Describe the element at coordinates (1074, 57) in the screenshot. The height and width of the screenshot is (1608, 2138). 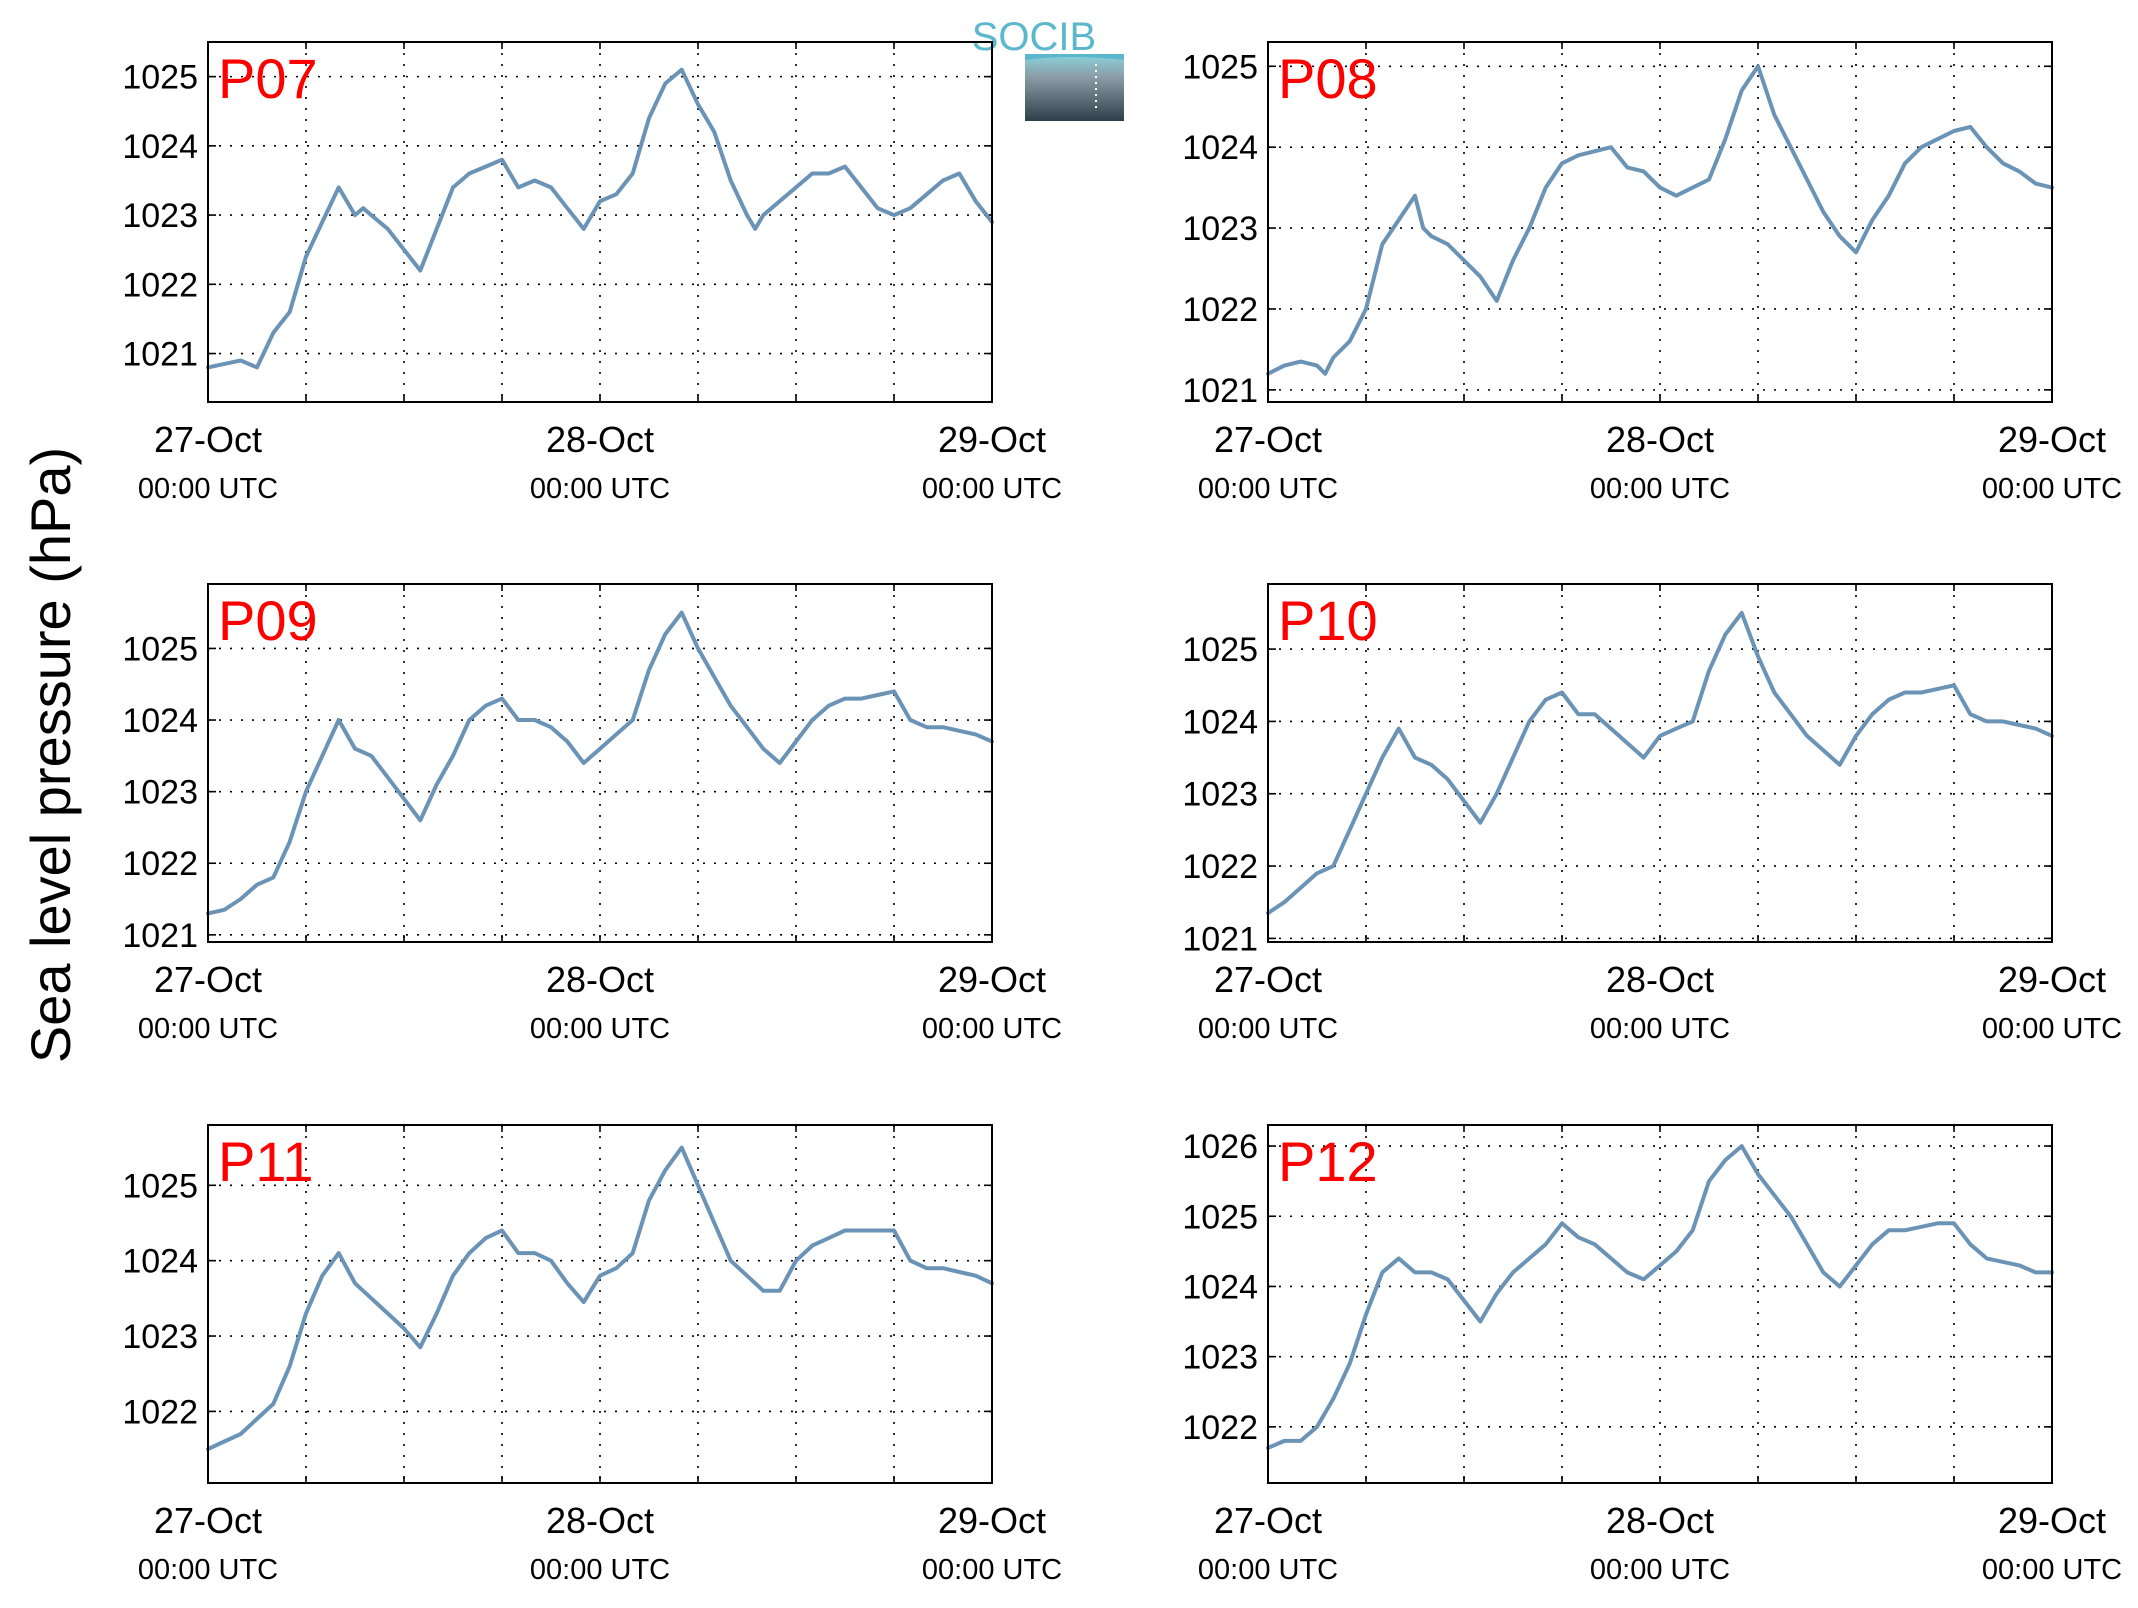
I see `socib-logo-wave` at that location.